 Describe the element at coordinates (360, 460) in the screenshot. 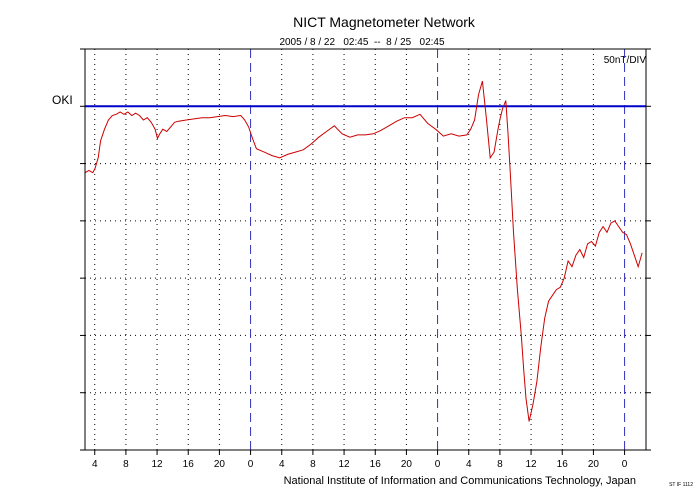

I see `x-tick-layer: 4 8 12 16 20 0 4 8 12 16 20 0 4 8 12 16 20 0` at that location.